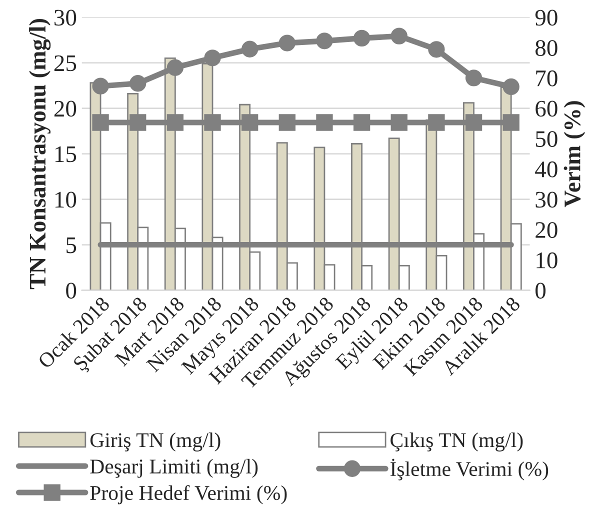  What do you see at coordinates (65, 108) in the screenshot?
I see `y-tick-label: 20` at bounding box center [65, 108].